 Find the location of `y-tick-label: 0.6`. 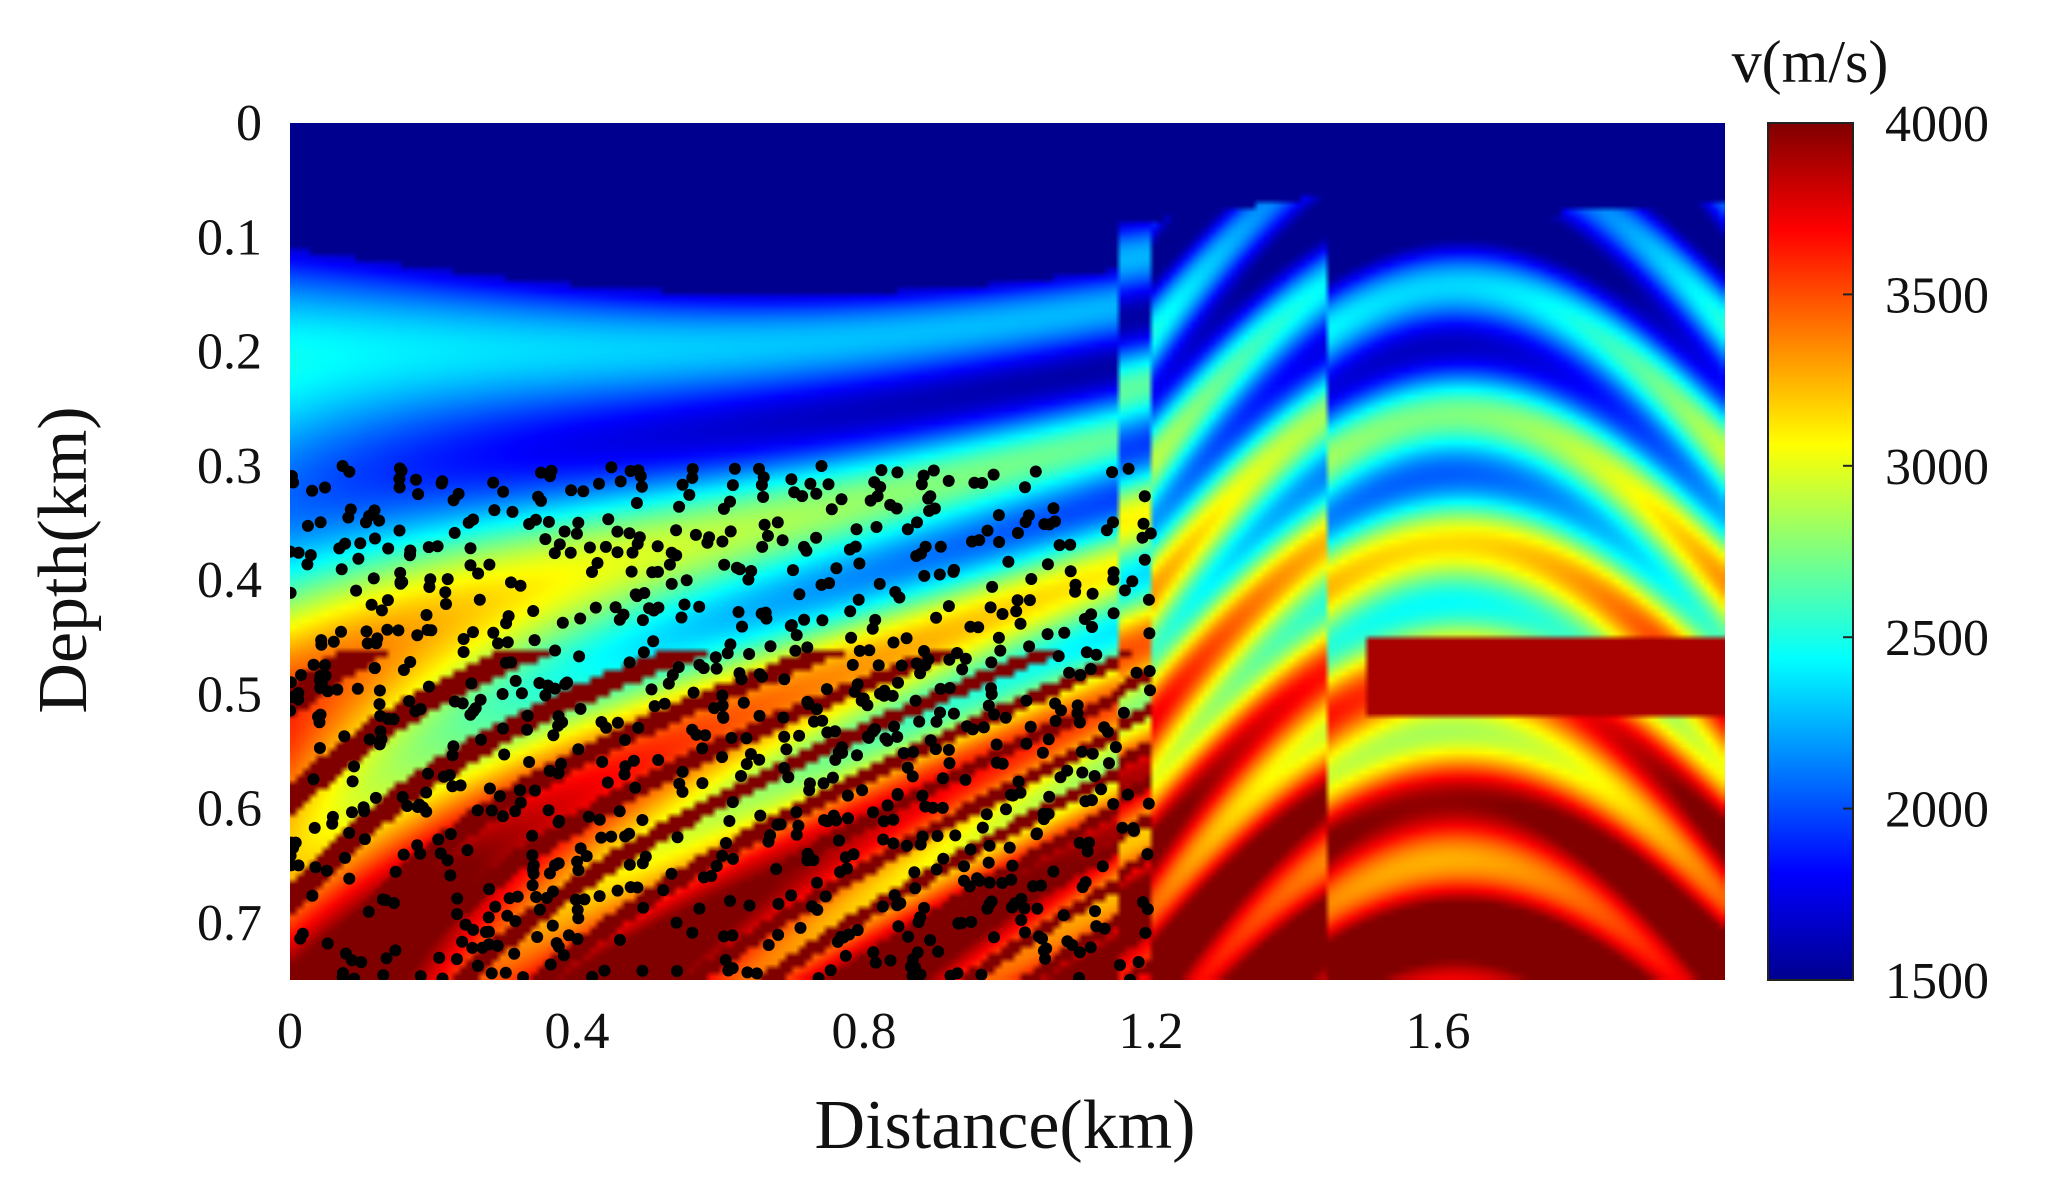

y-tick-label: 0.6 is located at coordinates (229, 809).